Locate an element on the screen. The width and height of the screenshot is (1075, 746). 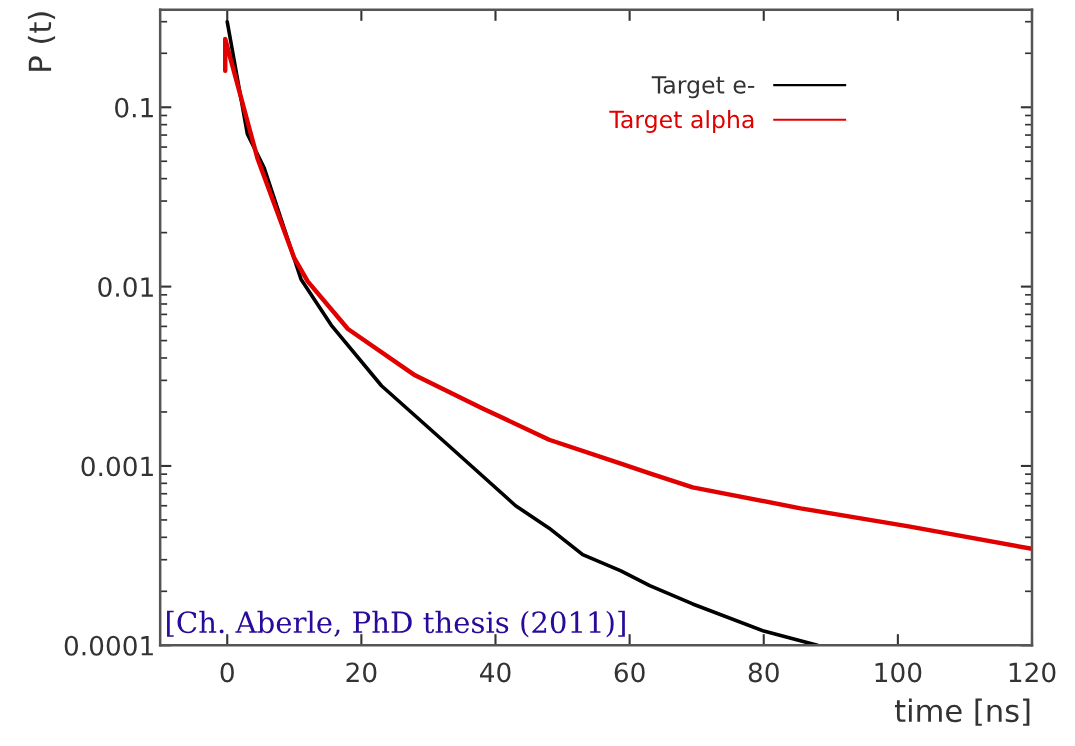
y-tick-label: 0.1 is located at coordinates (134, 107).